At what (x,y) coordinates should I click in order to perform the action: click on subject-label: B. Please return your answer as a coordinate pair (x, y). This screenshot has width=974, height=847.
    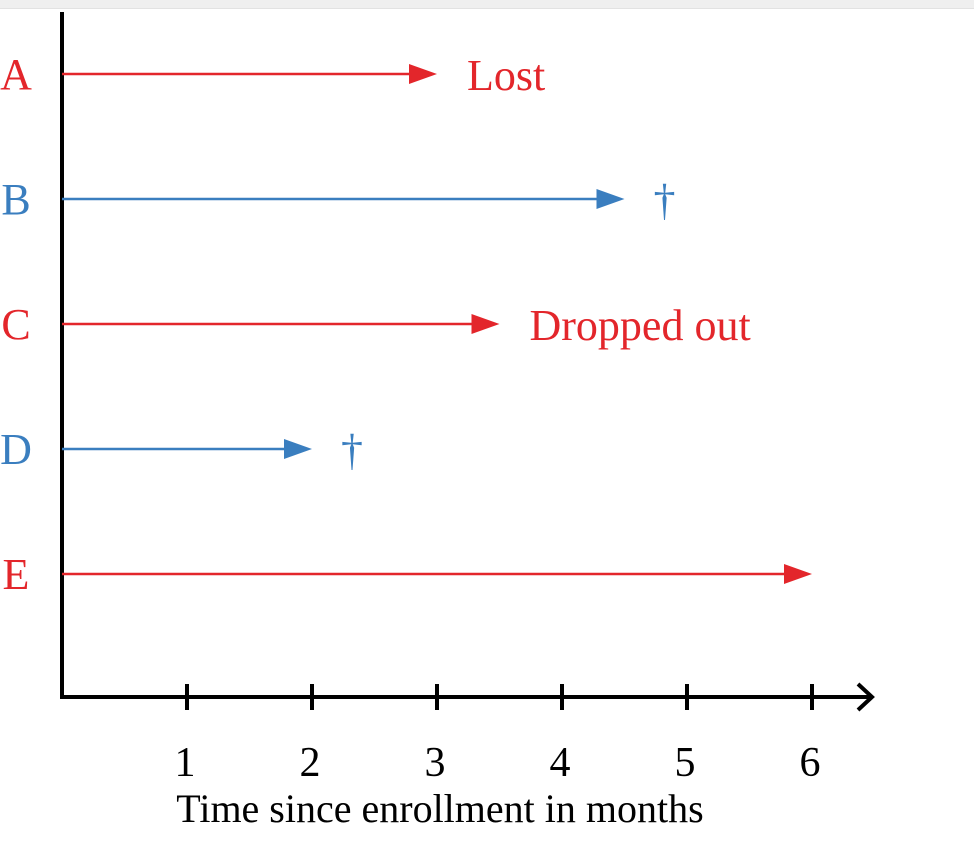
    Looking at the image, I should click on (15, 199).